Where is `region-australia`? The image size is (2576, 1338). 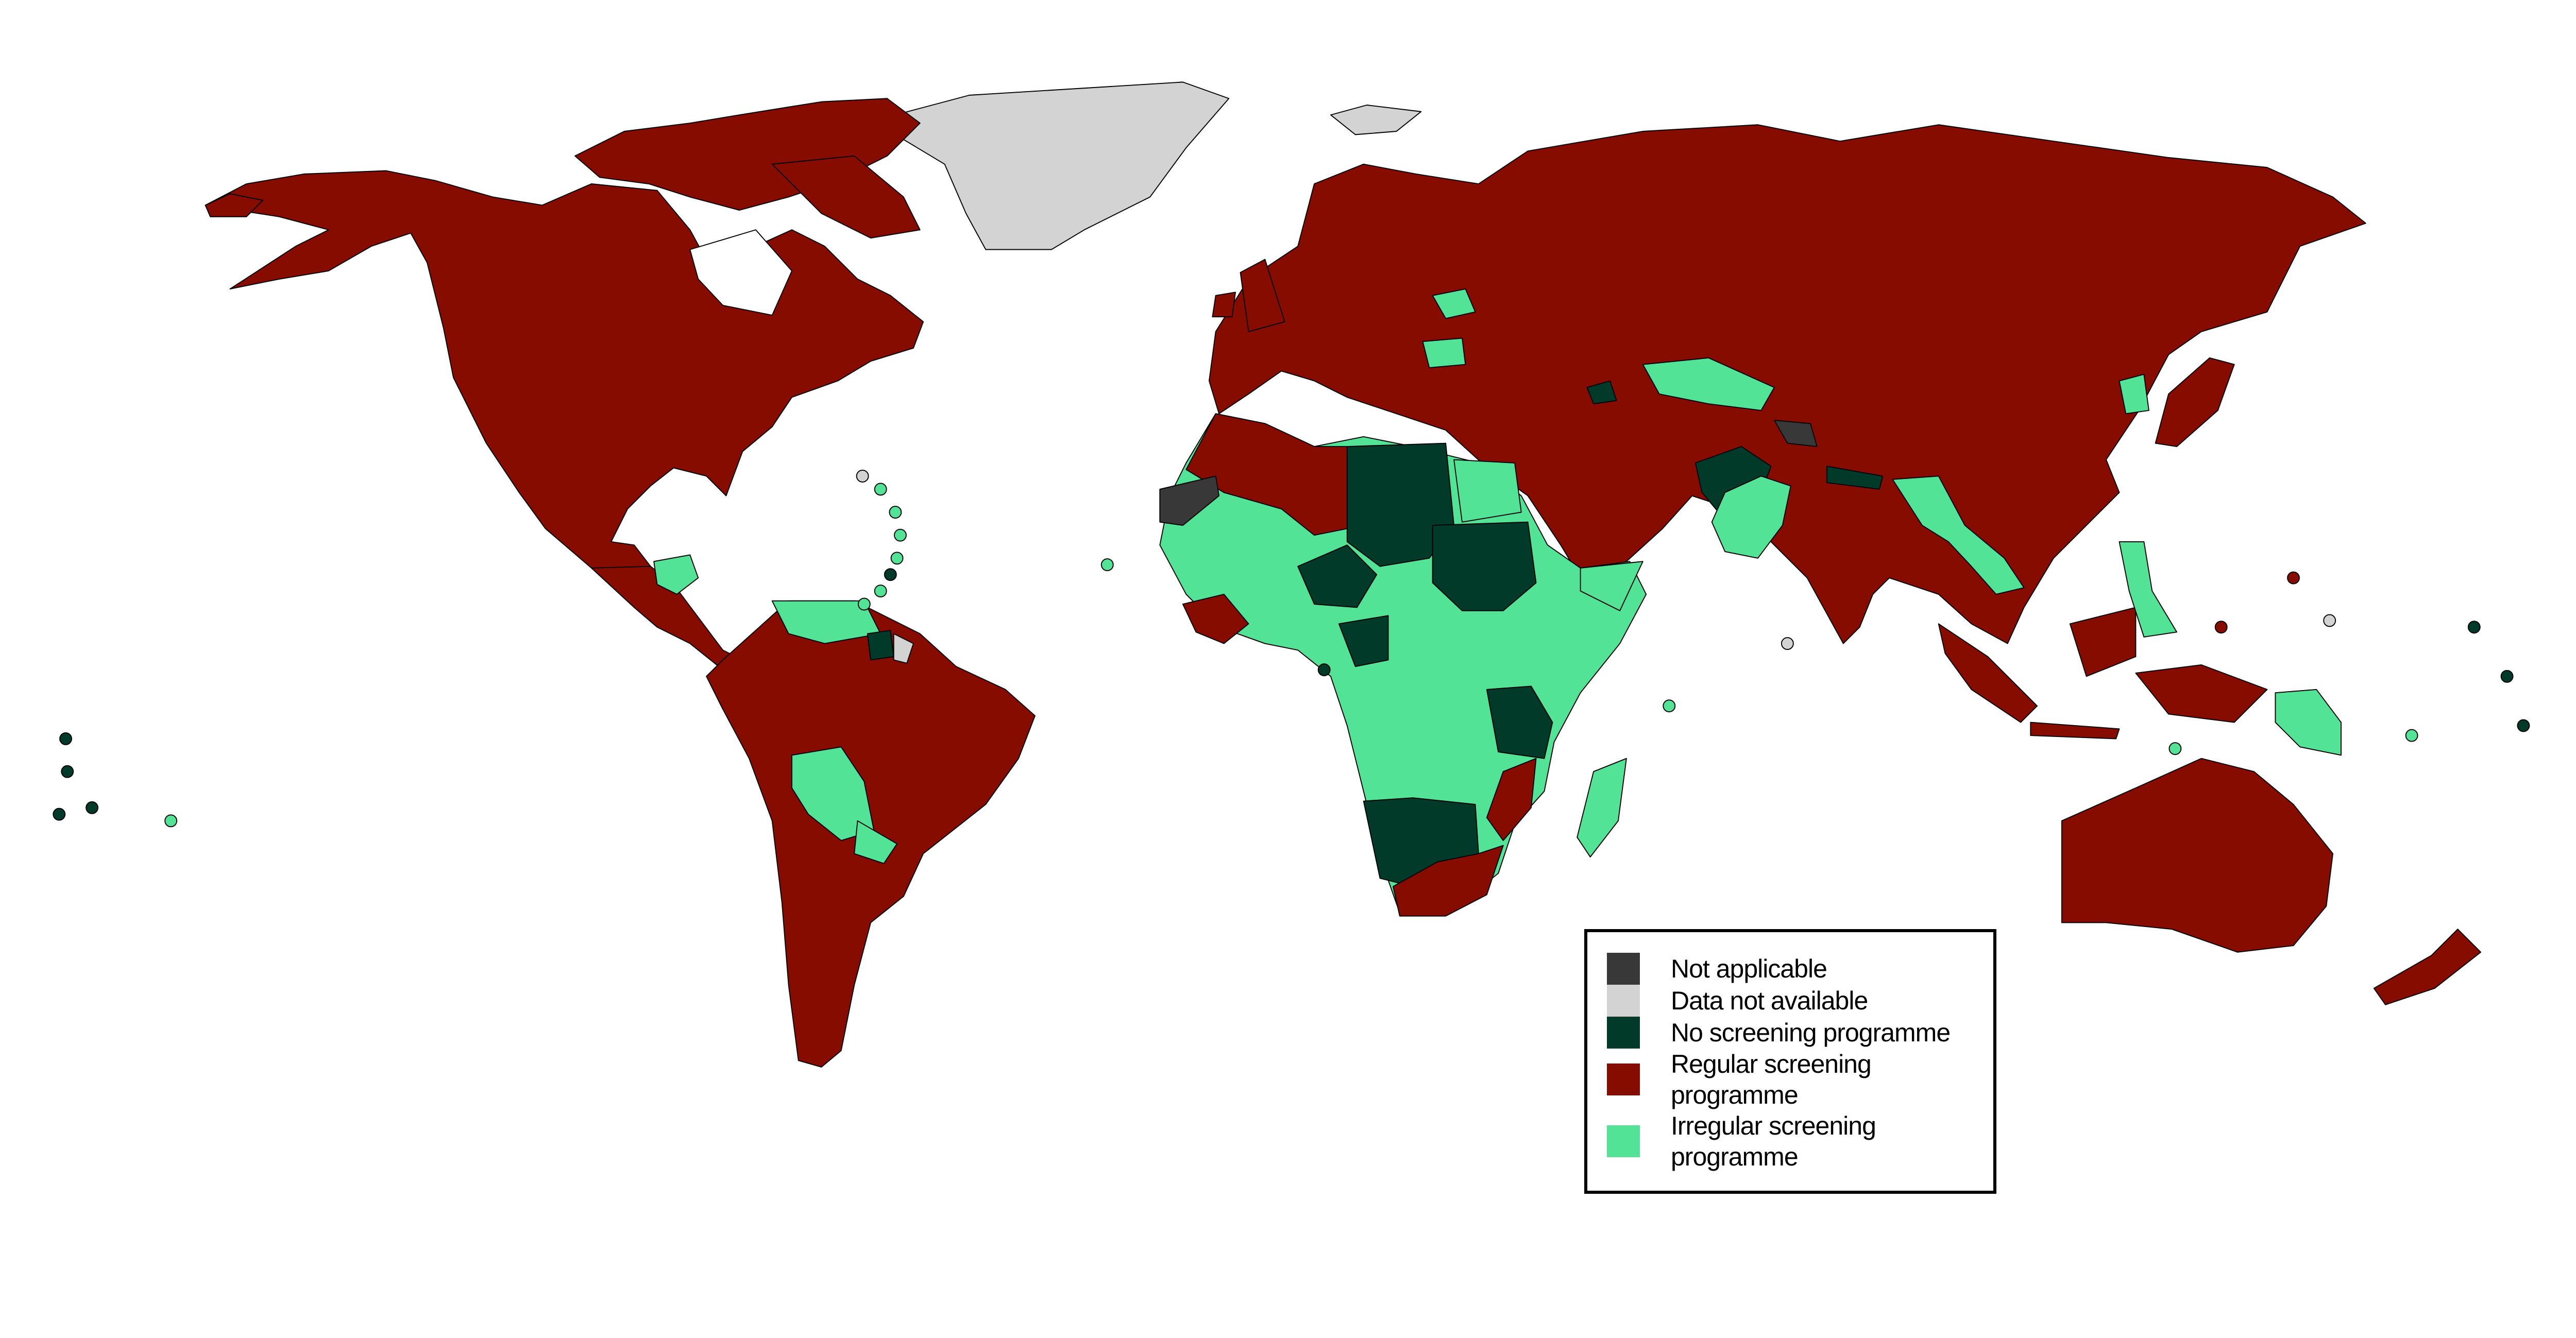 region-australia is located at coordinates (2197, 855).